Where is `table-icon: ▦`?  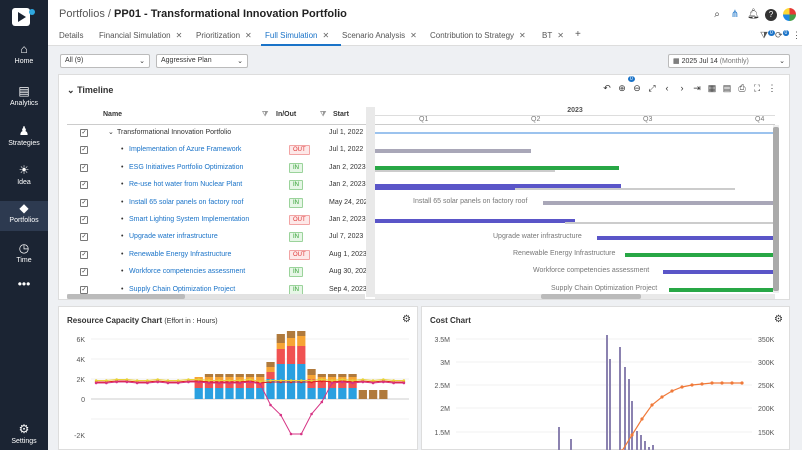
table-icon: ▦ is located at coordinates (712, 88).